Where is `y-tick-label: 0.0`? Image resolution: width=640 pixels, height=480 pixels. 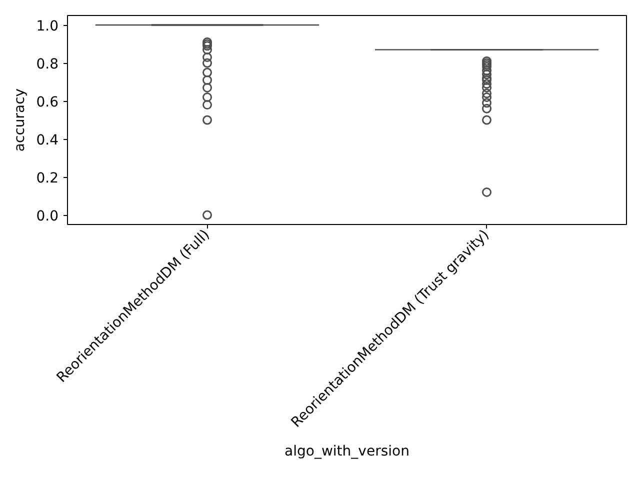
y-tick-label: 0.0 is located at coordinates (47, 216).